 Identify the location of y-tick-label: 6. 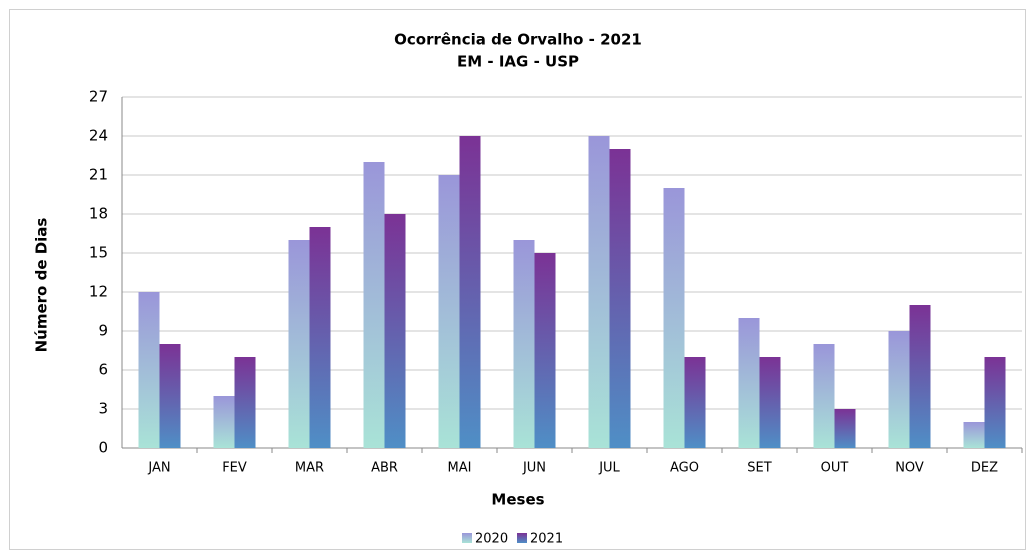
(103, 370).